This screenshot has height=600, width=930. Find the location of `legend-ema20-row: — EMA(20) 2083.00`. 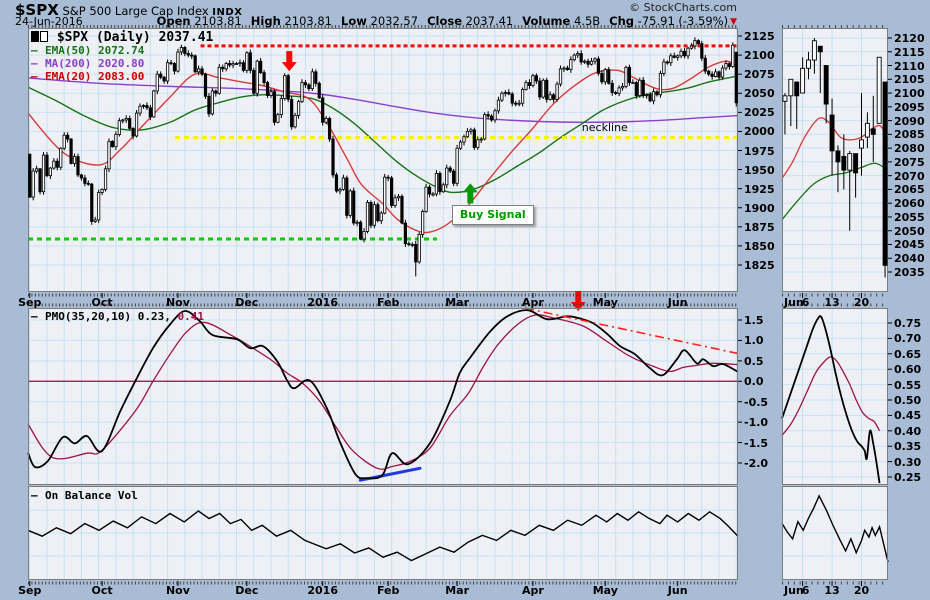

legend-ema20-row: — EMA(20) 2083.00 is located at coordinates (122, 76).